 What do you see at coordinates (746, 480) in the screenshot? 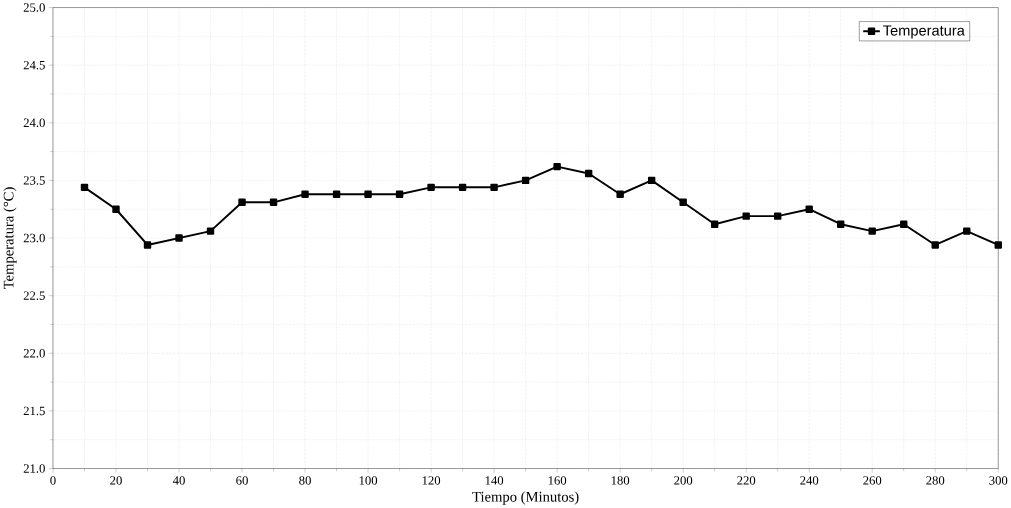
I see `x-tick-label: 220` at bounding box center [746, 480].